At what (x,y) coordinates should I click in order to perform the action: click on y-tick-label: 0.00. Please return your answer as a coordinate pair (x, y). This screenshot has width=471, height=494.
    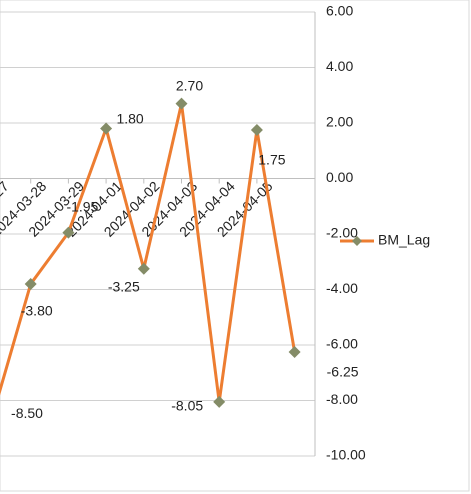
    Looking at the image, I should click on (339, 177).